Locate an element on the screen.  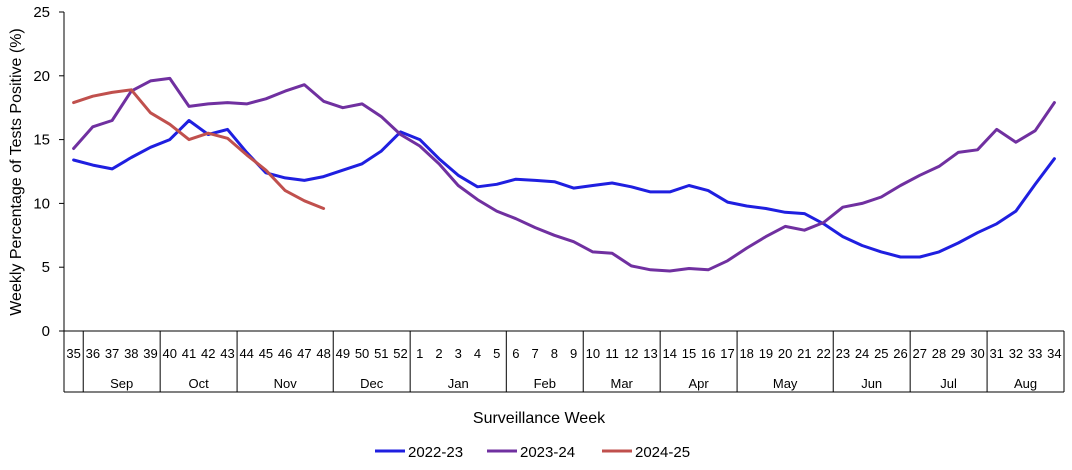
x-tick-label-week: 51 is located at coordinates (381, 353).